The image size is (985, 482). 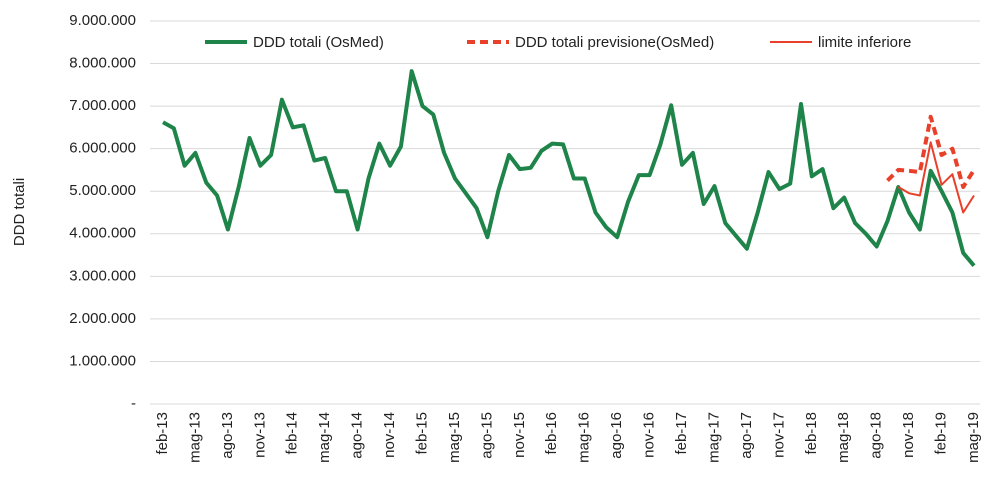 What do you see at coordinates (584, 437) in the screenshot?
I see `x-tick-label: mag-16` at bounding box center [584, 437].